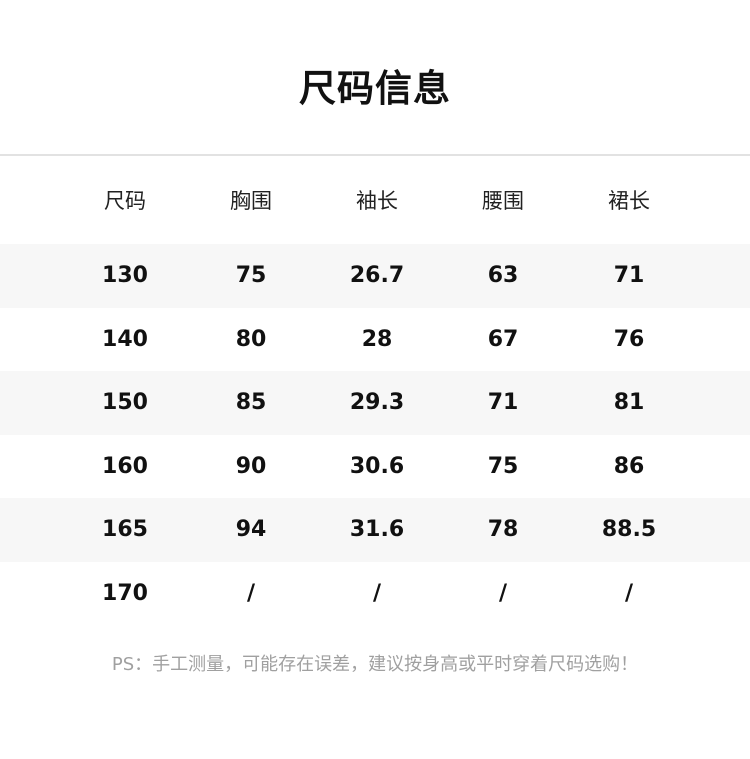 The image size is (750, 759). I want to click on table-cell: 29.3, so click(377, 403).